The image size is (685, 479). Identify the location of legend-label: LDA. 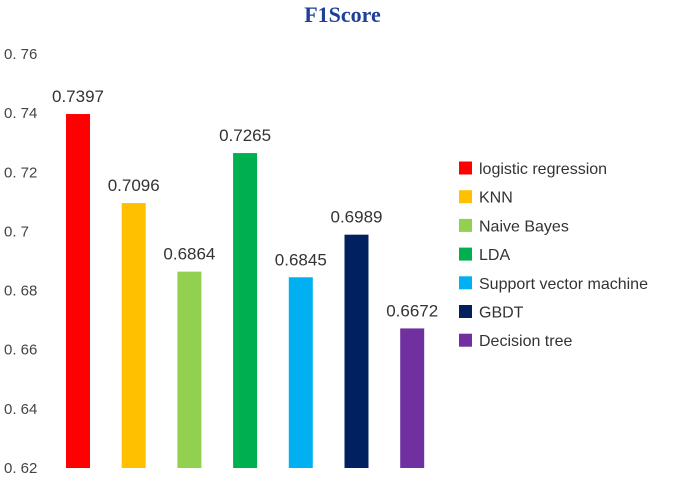
(494, 255).